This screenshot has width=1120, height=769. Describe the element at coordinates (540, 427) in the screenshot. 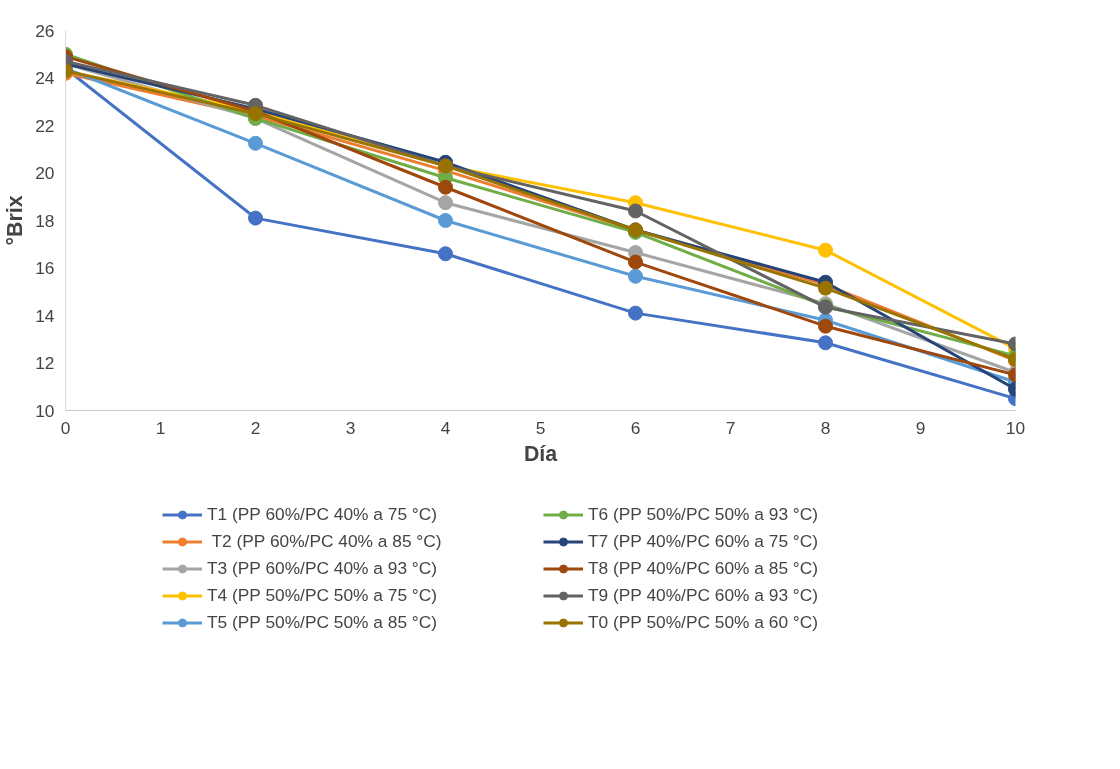

I see `x-tick-label: 5` at that location.